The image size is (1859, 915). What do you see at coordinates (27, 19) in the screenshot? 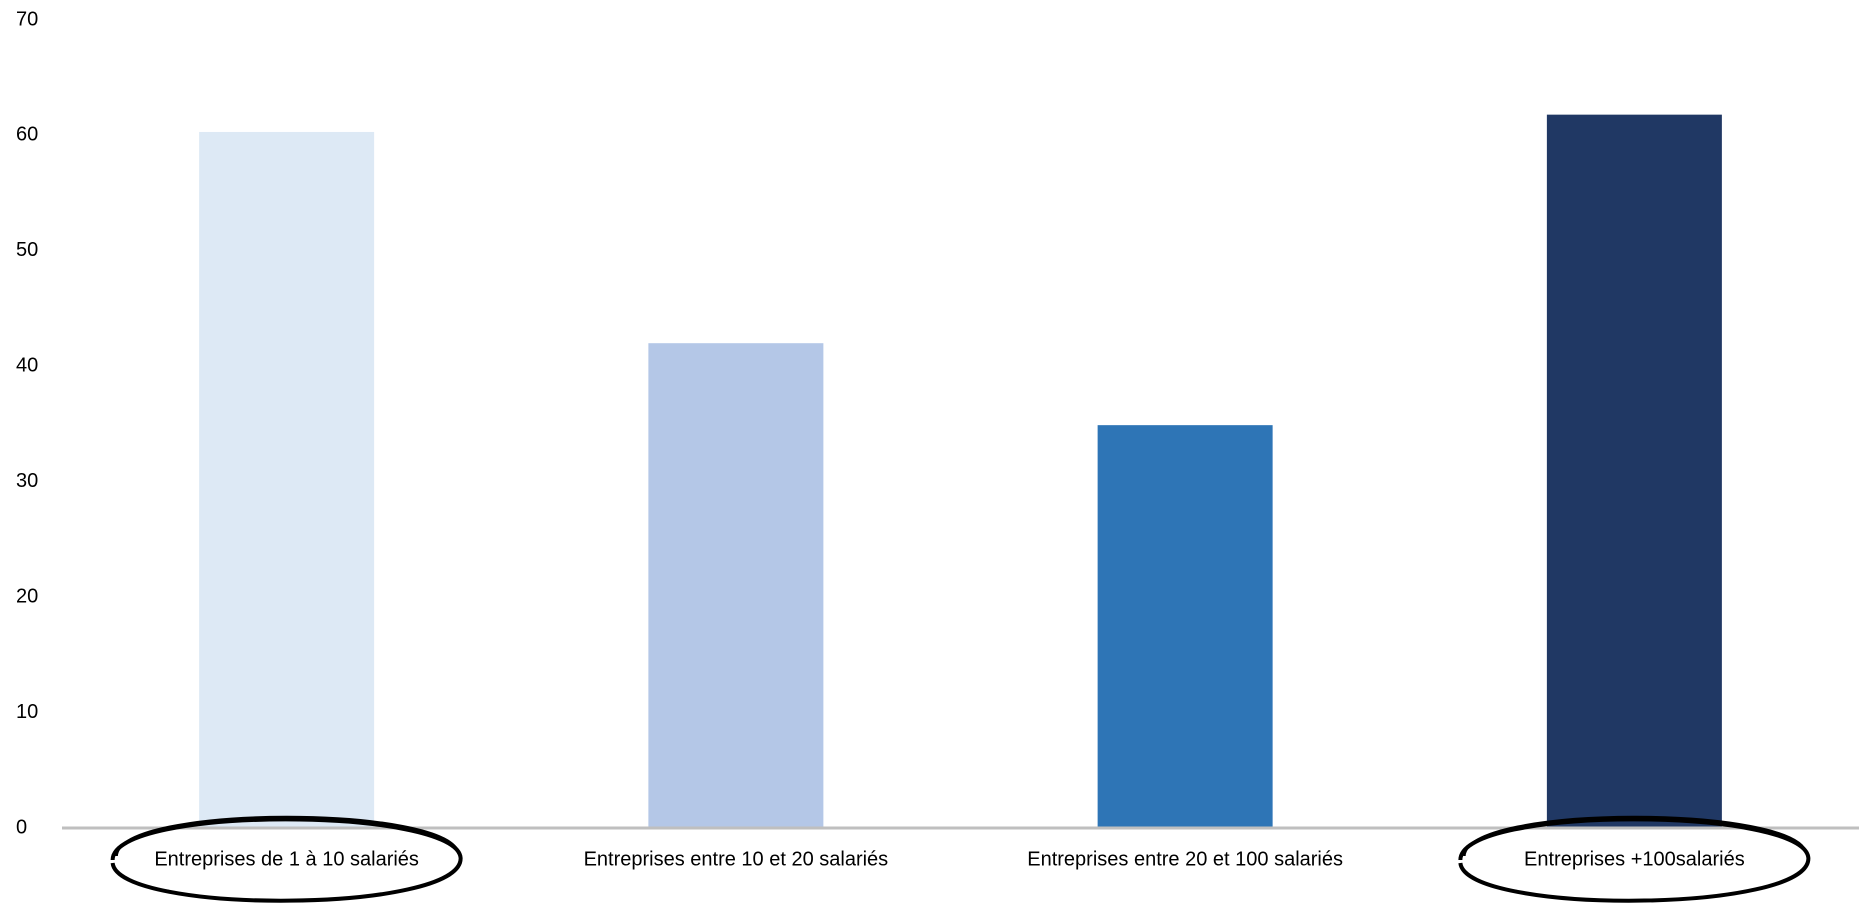
I see `y-tick-label: 70` at bounding box center [27, 19].